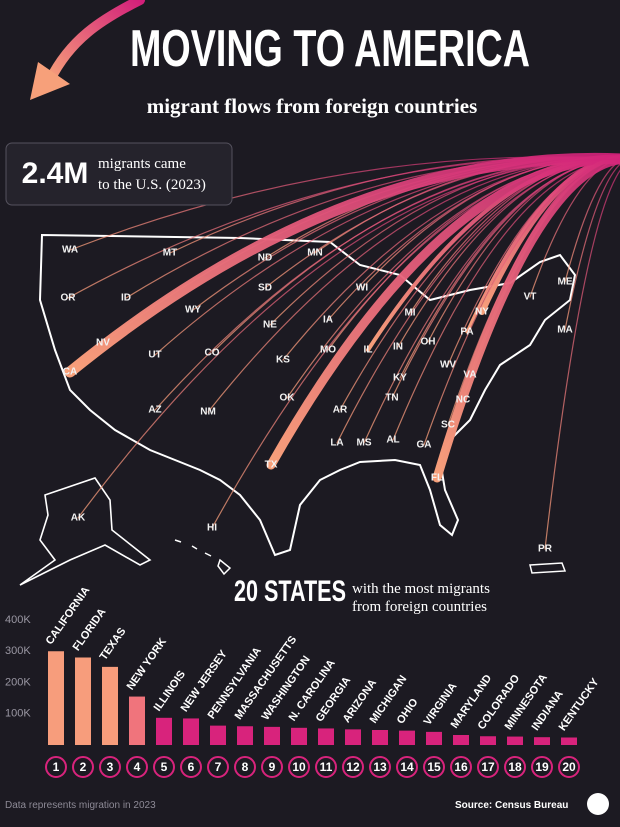 This screenshot has width=620, height=827. I want to click on state-label: VT, so click(530, 297).